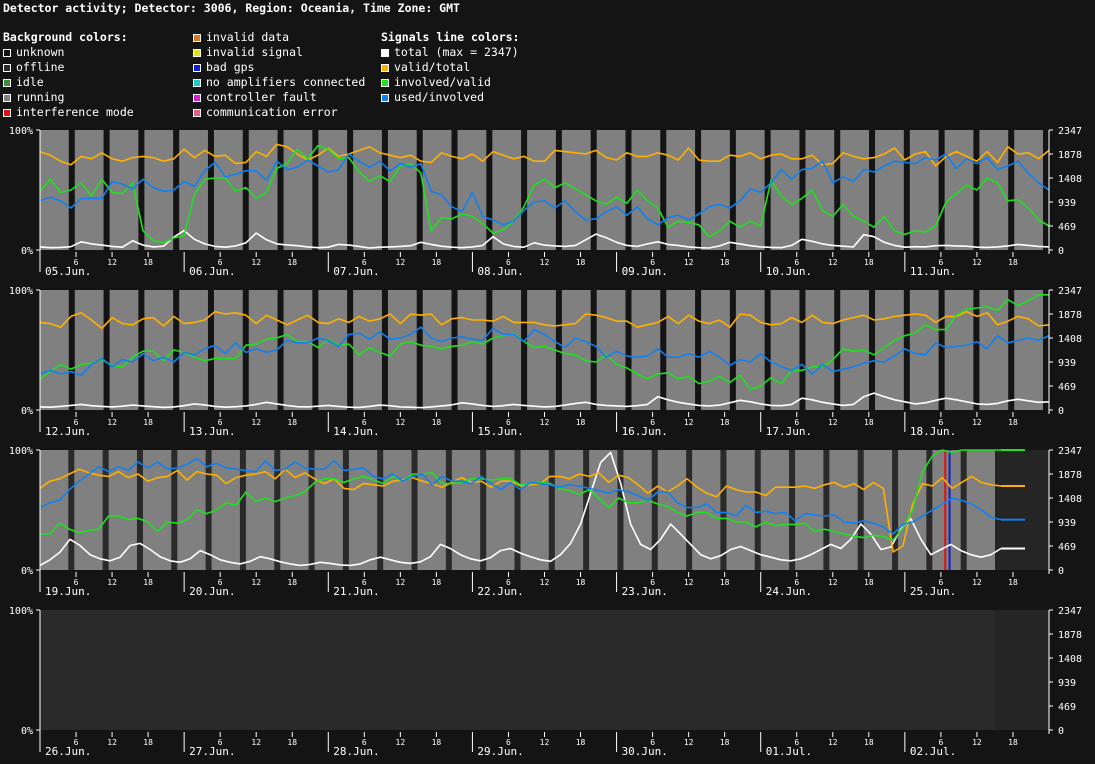  I want to click on day-label: 26.Jun., so click(68, 751).